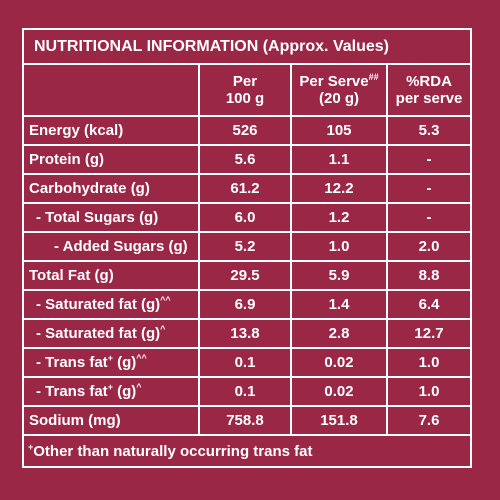 This screenshot has height=500, width=500. What do you see at coordinates (334, 81) in the screenshot?
I see `text: Per Serve` at bounding box center [334, 81].